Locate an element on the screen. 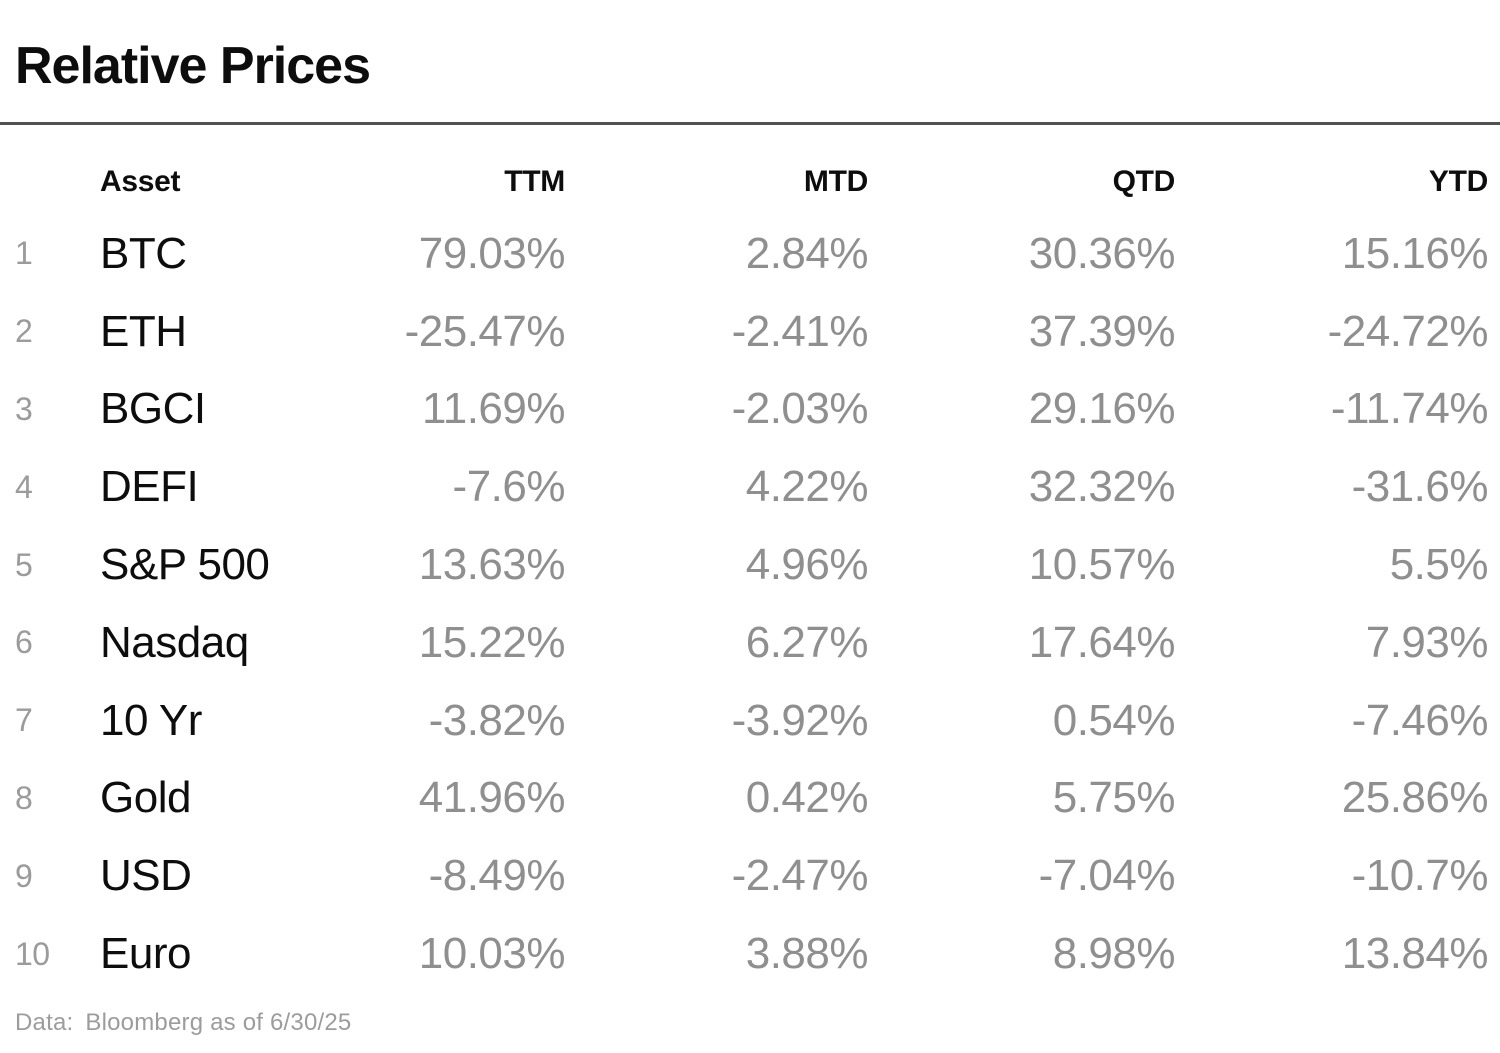 This screenshot has width=1500, height=1053. ytd-value: 13.84% is located at coordinates (1415, 954).